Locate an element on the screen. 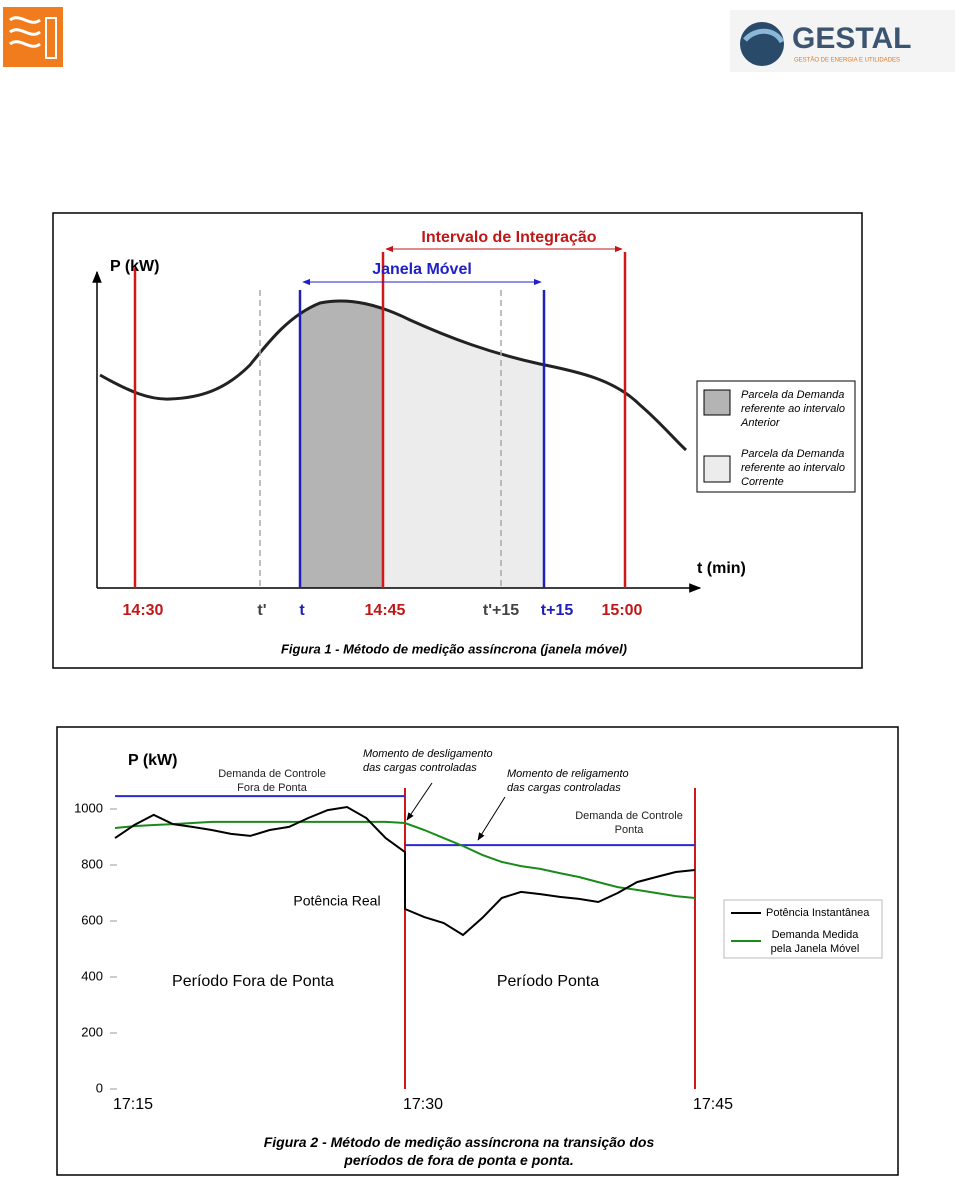 Image resolution: width=960 pixels, height=1178 pixels. y-tick-label: 1000 is located at coordinates (88, 807).